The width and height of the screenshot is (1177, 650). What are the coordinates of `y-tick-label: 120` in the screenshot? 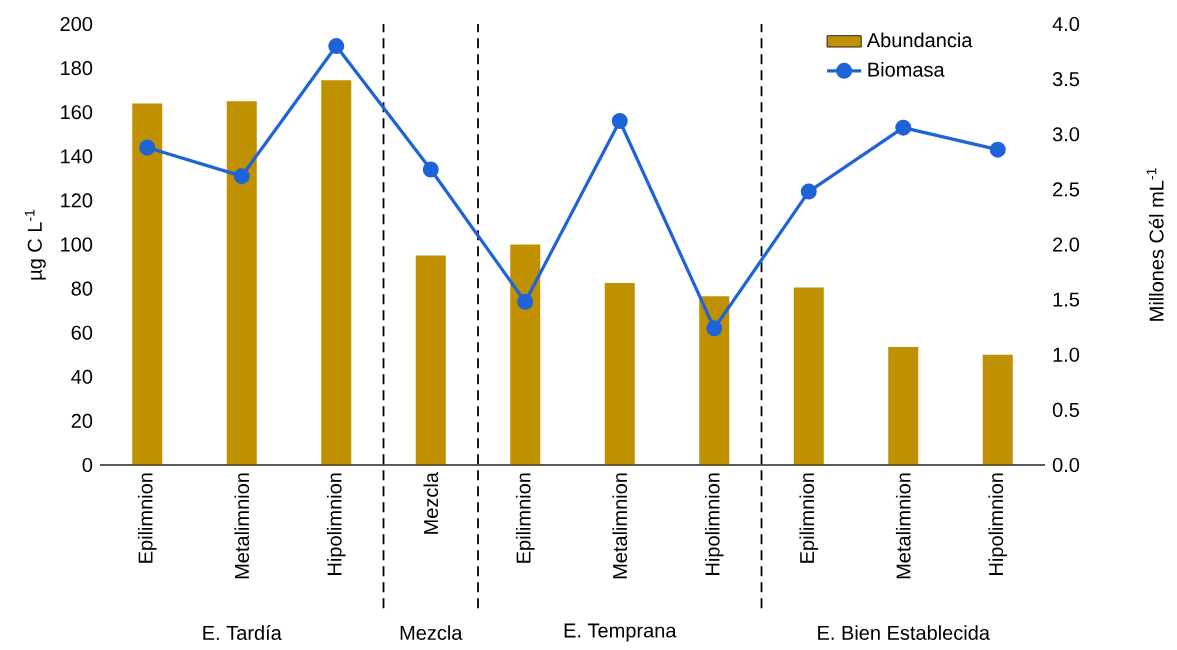 It's located at (77, 200).